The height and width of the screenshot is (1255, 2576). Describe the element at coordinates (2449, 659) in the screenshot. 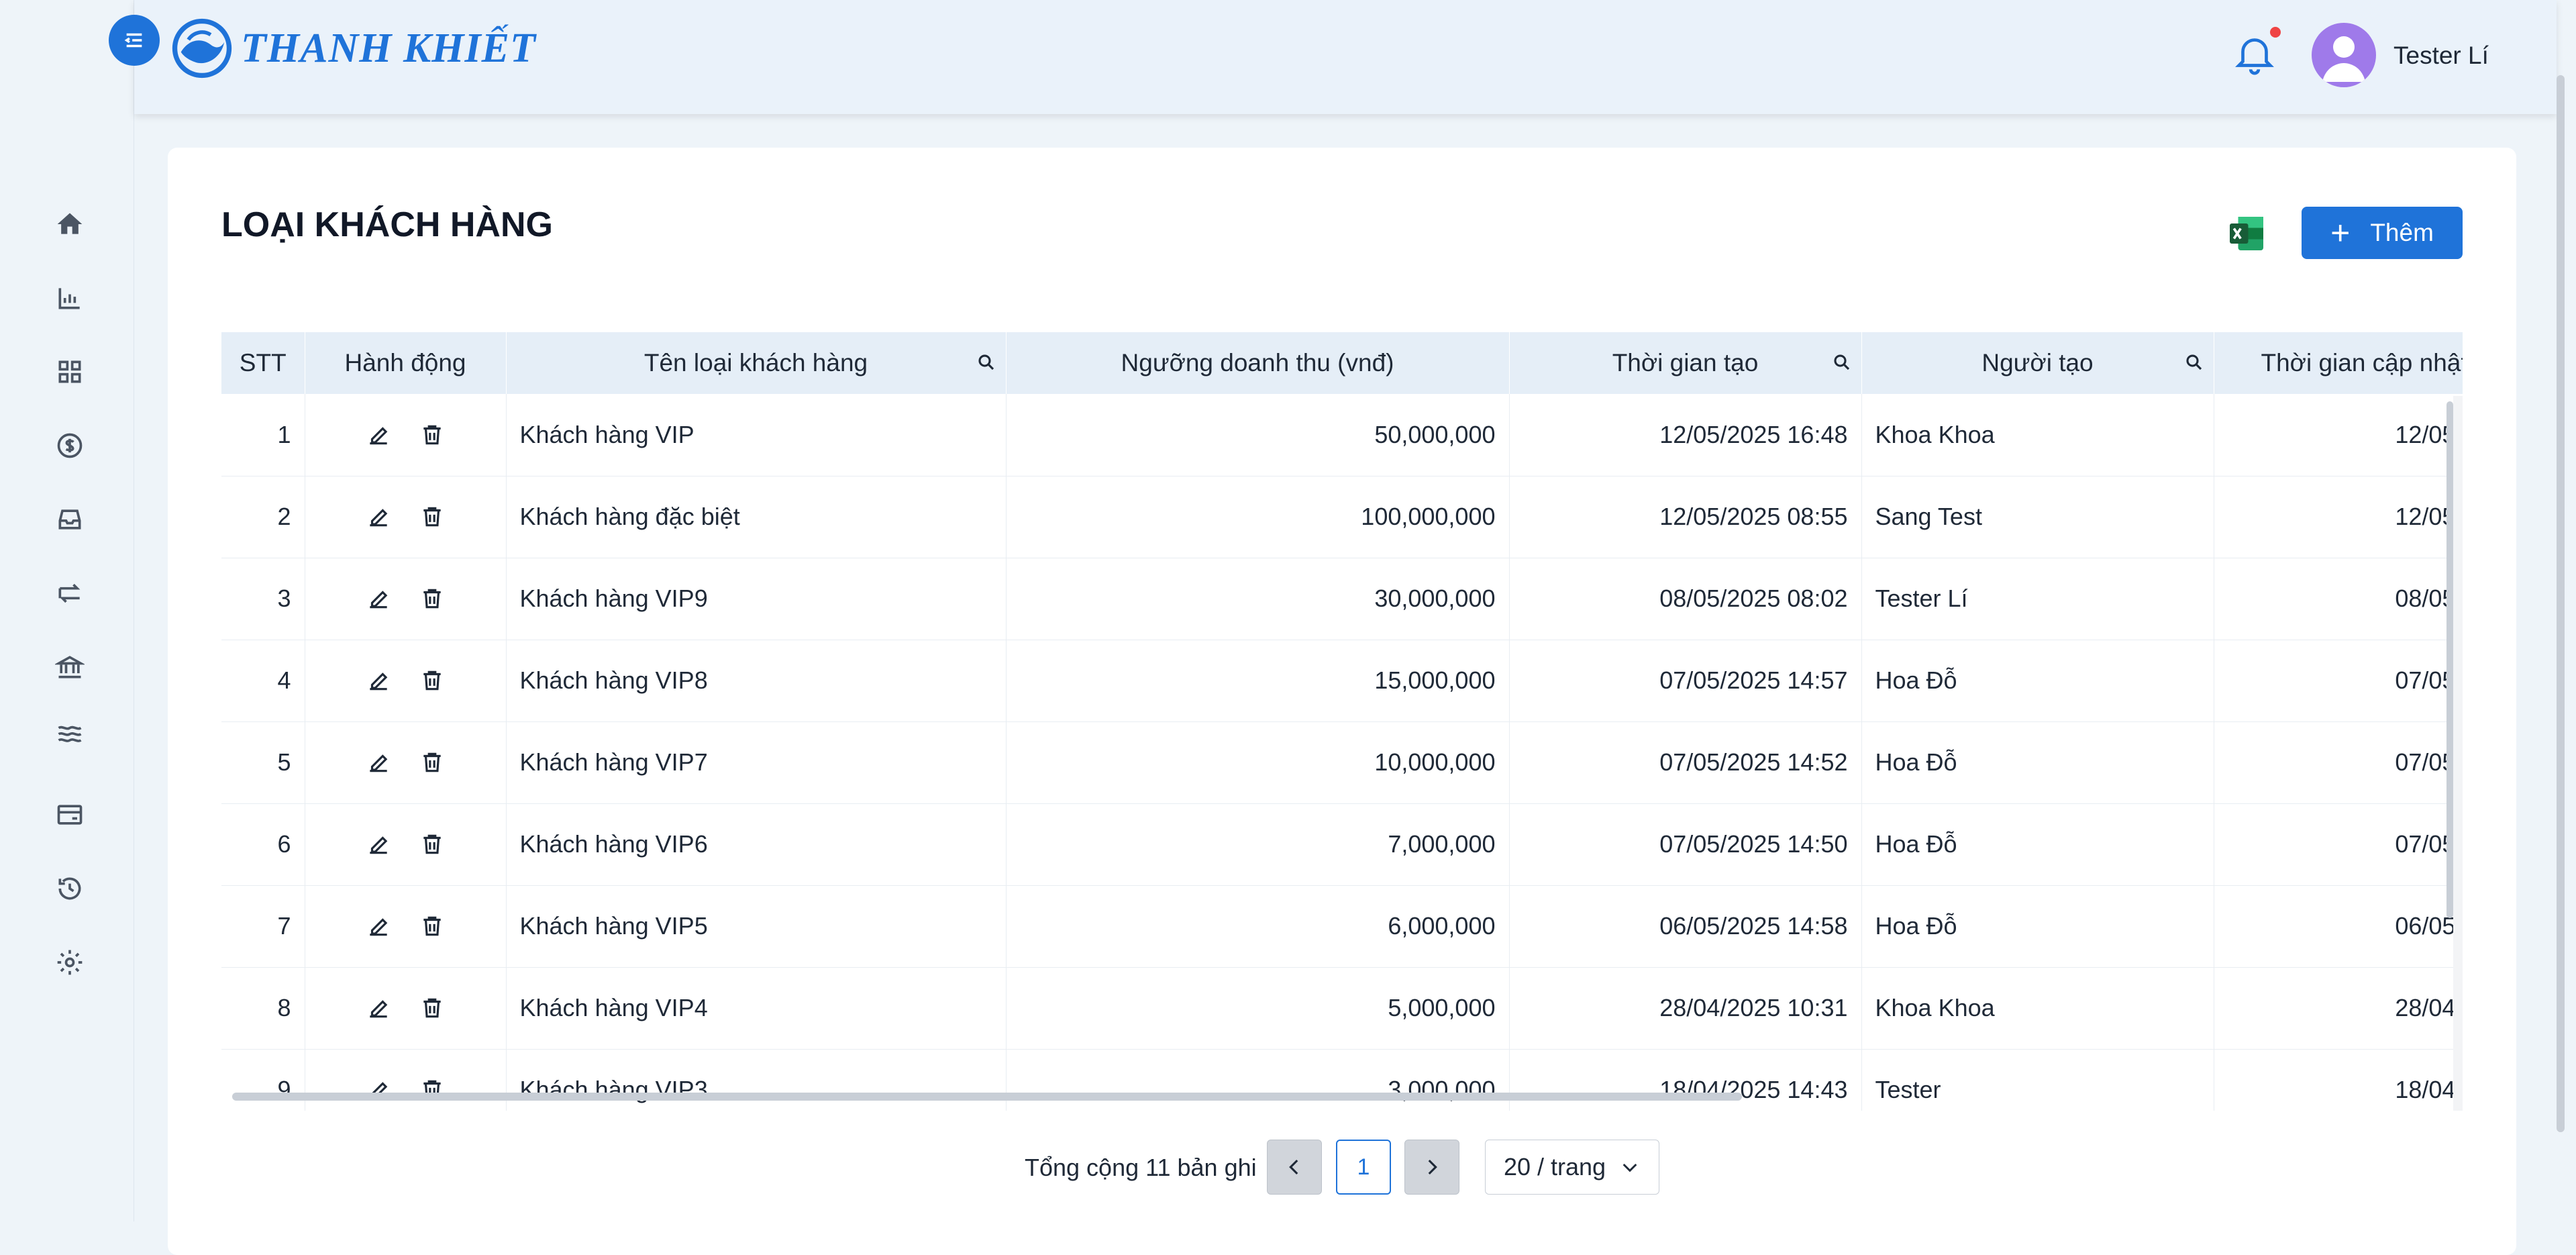

I see `table-vertical-scrollbar` at that location.